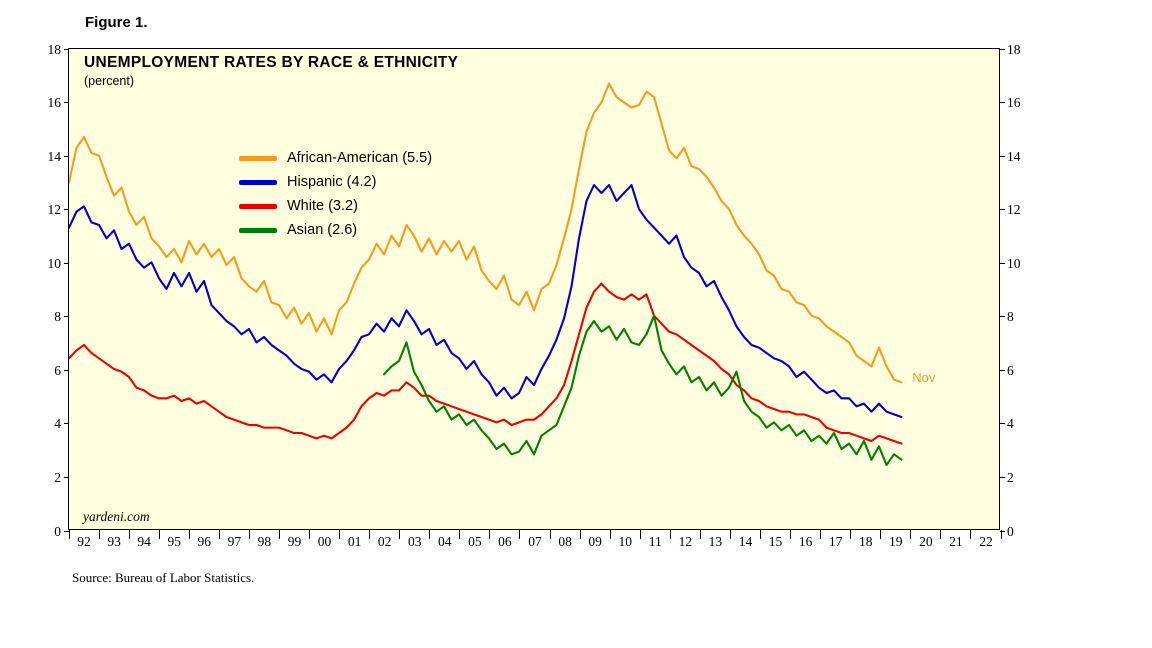  Describe the element at coordinates (865, 541) in the screenshot. I see `x-axis-tick-label: 18` at that location.